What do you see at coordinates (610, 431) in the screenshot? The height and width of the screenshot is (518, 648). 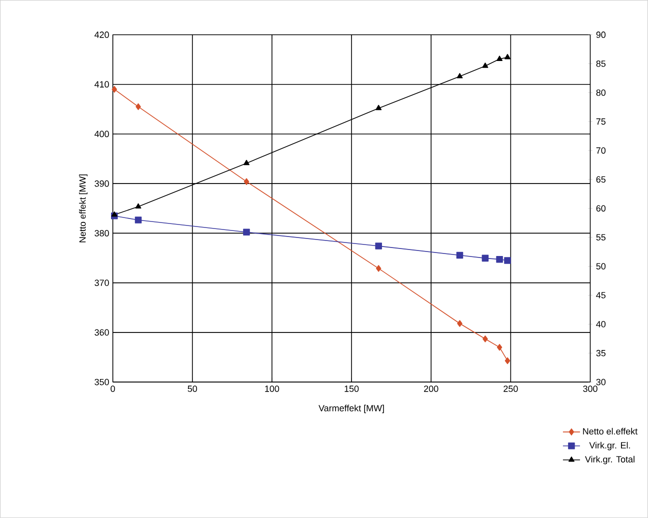 I see `legend-label: Netto el.effekt` at bounding box center [610, 431].